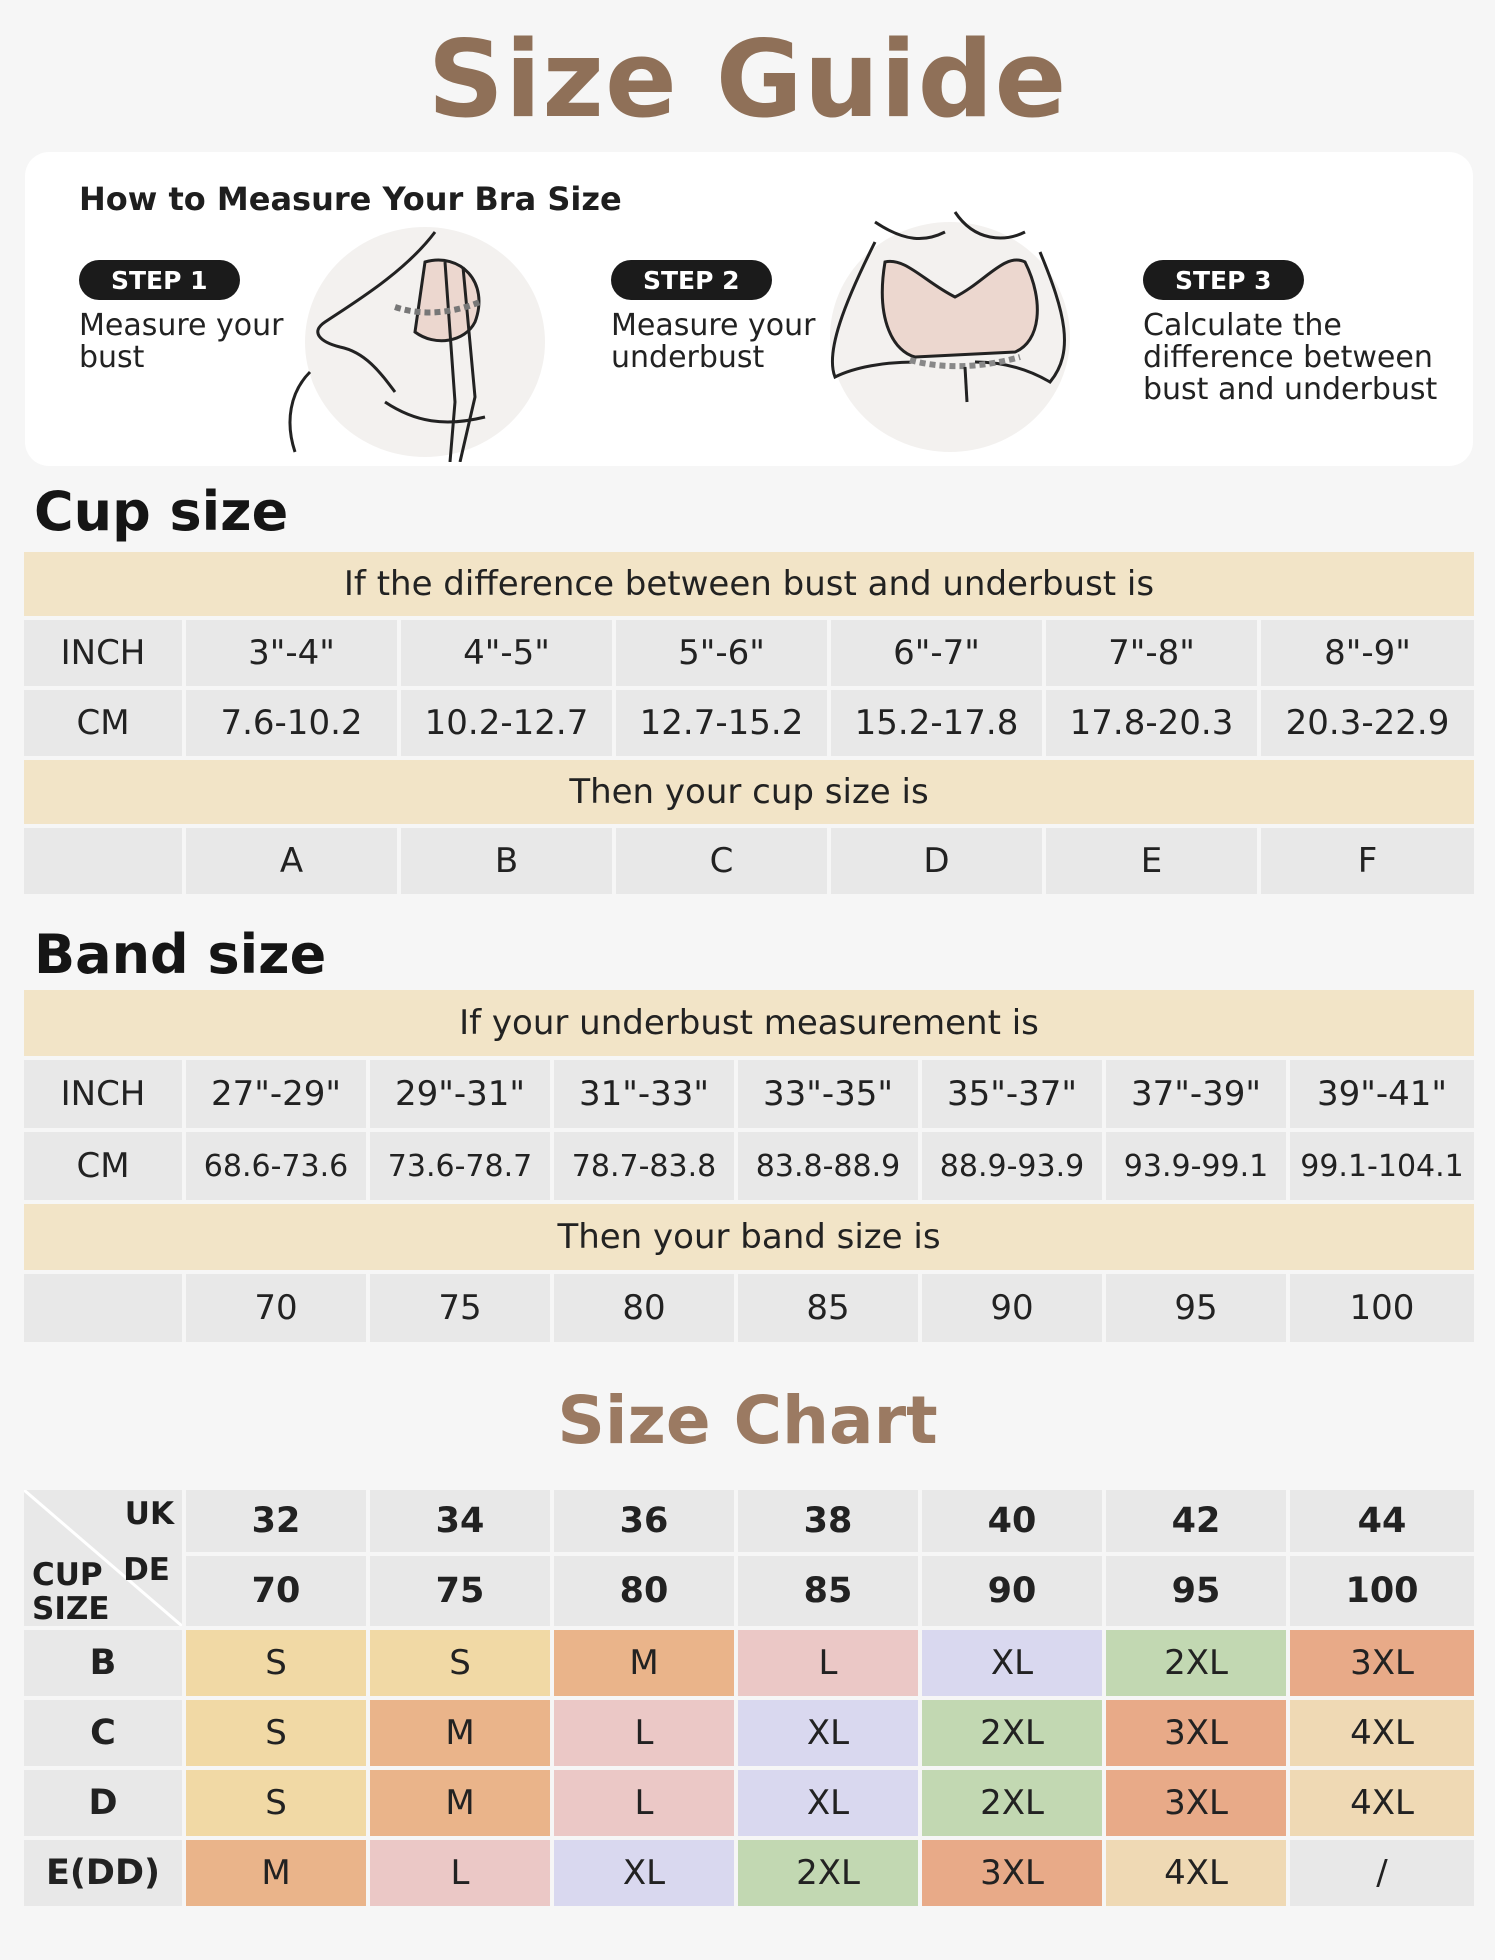 The width and height of the screenshot is (1495, 1960). I want to click on size-chart-row: B S S M L XL 2XL 3XL, so click(749, 1663).